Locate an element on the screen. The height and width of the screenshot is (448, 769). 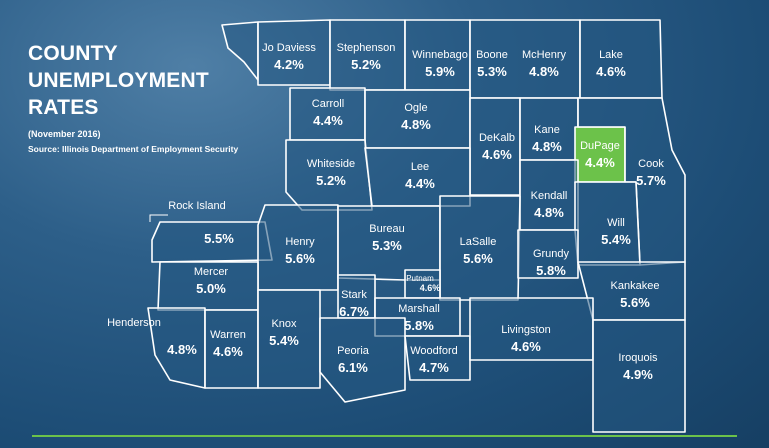
county-rate-kendall: 4.8% is located at coordinates (549, 212).